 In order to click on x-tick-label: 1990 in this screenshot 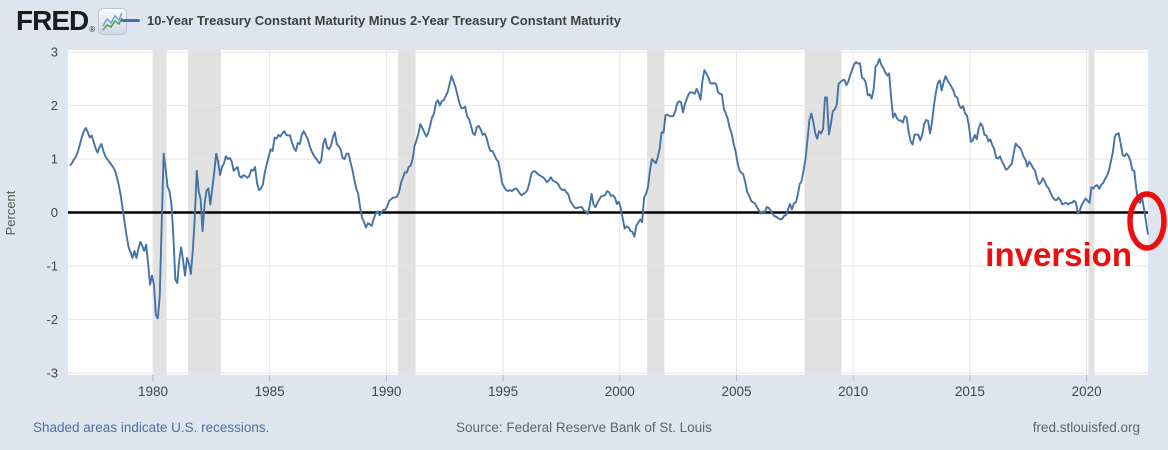, I will do `click(386, 391)`.